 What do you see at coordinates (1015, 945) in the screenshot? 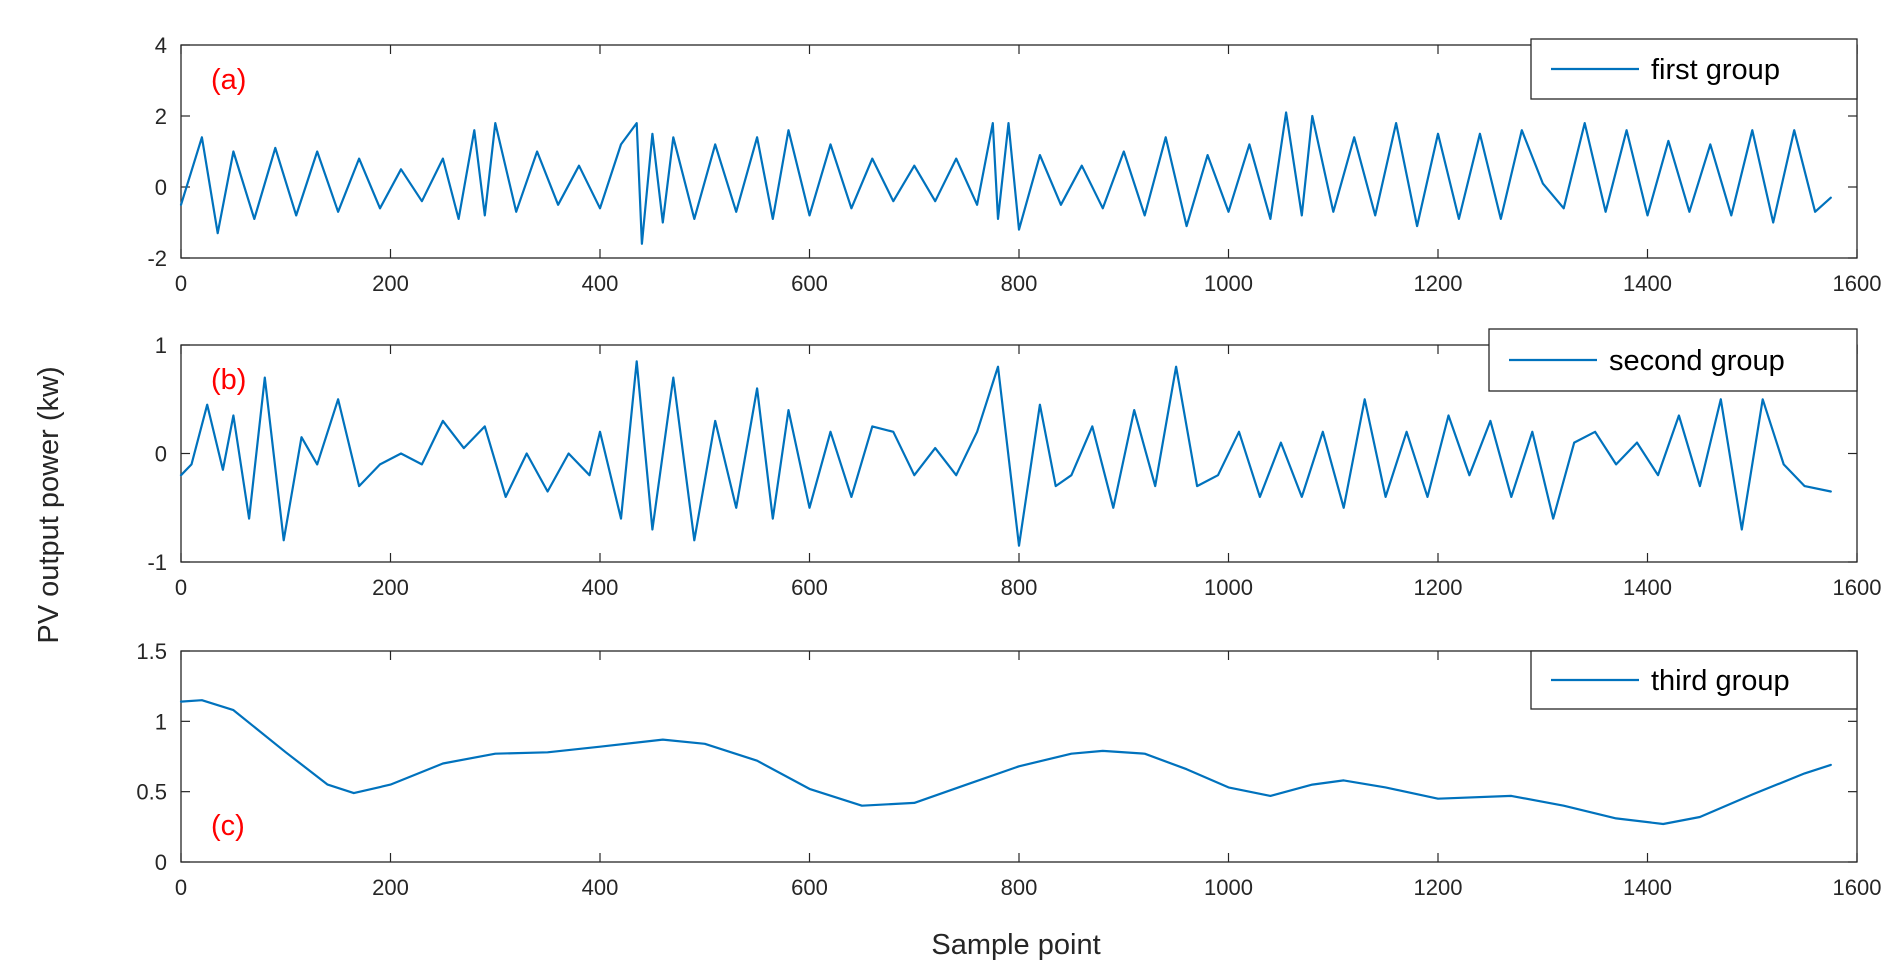
I see `x-axis-title: Sample point` at bounding box center [1015, 945].